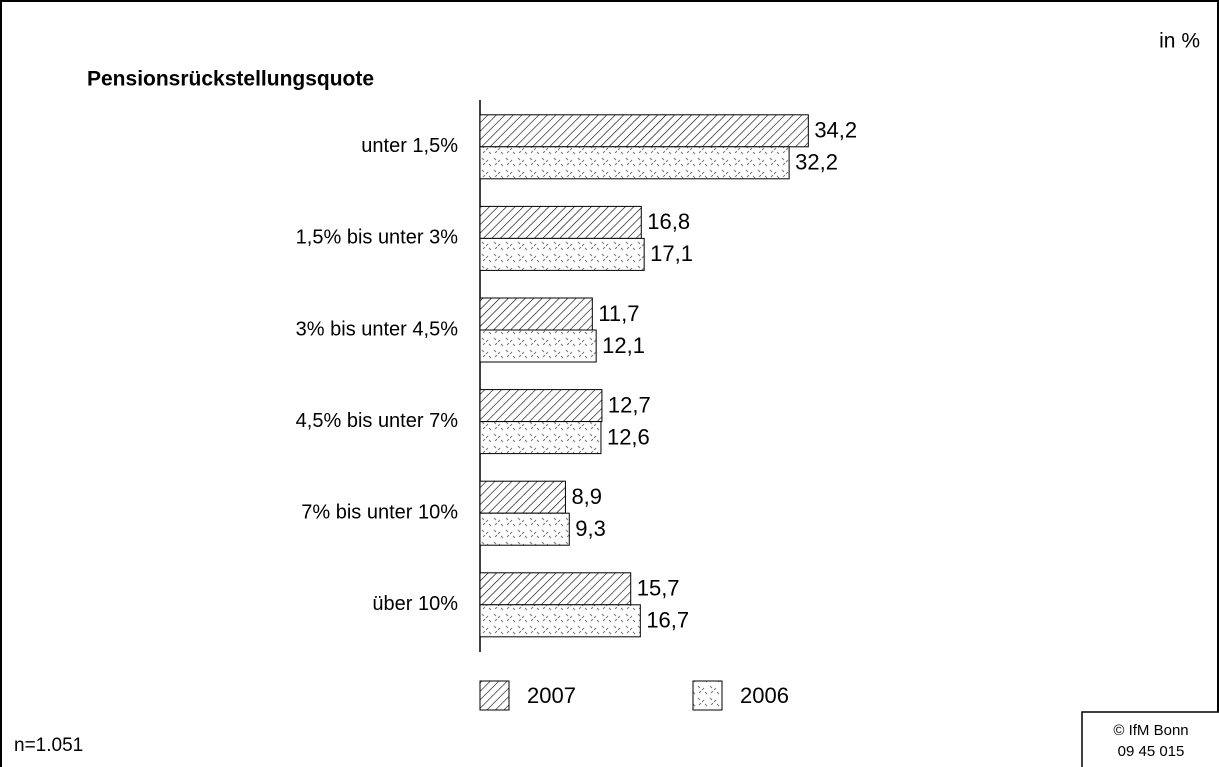  What do you see at coordinates (667, 620) in the screenshot?
I see `value-label: 16,7` at bounding box center [667, 620].